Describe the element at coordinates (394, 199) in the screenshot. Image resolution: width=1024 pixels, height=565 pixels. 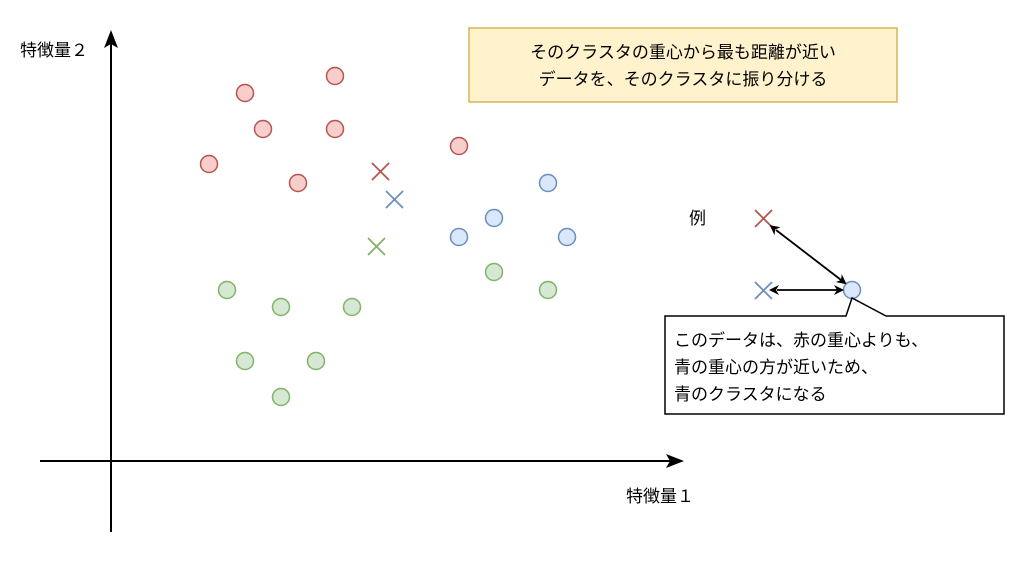
I see `blue-centroid-x-mark-icon` at that location.